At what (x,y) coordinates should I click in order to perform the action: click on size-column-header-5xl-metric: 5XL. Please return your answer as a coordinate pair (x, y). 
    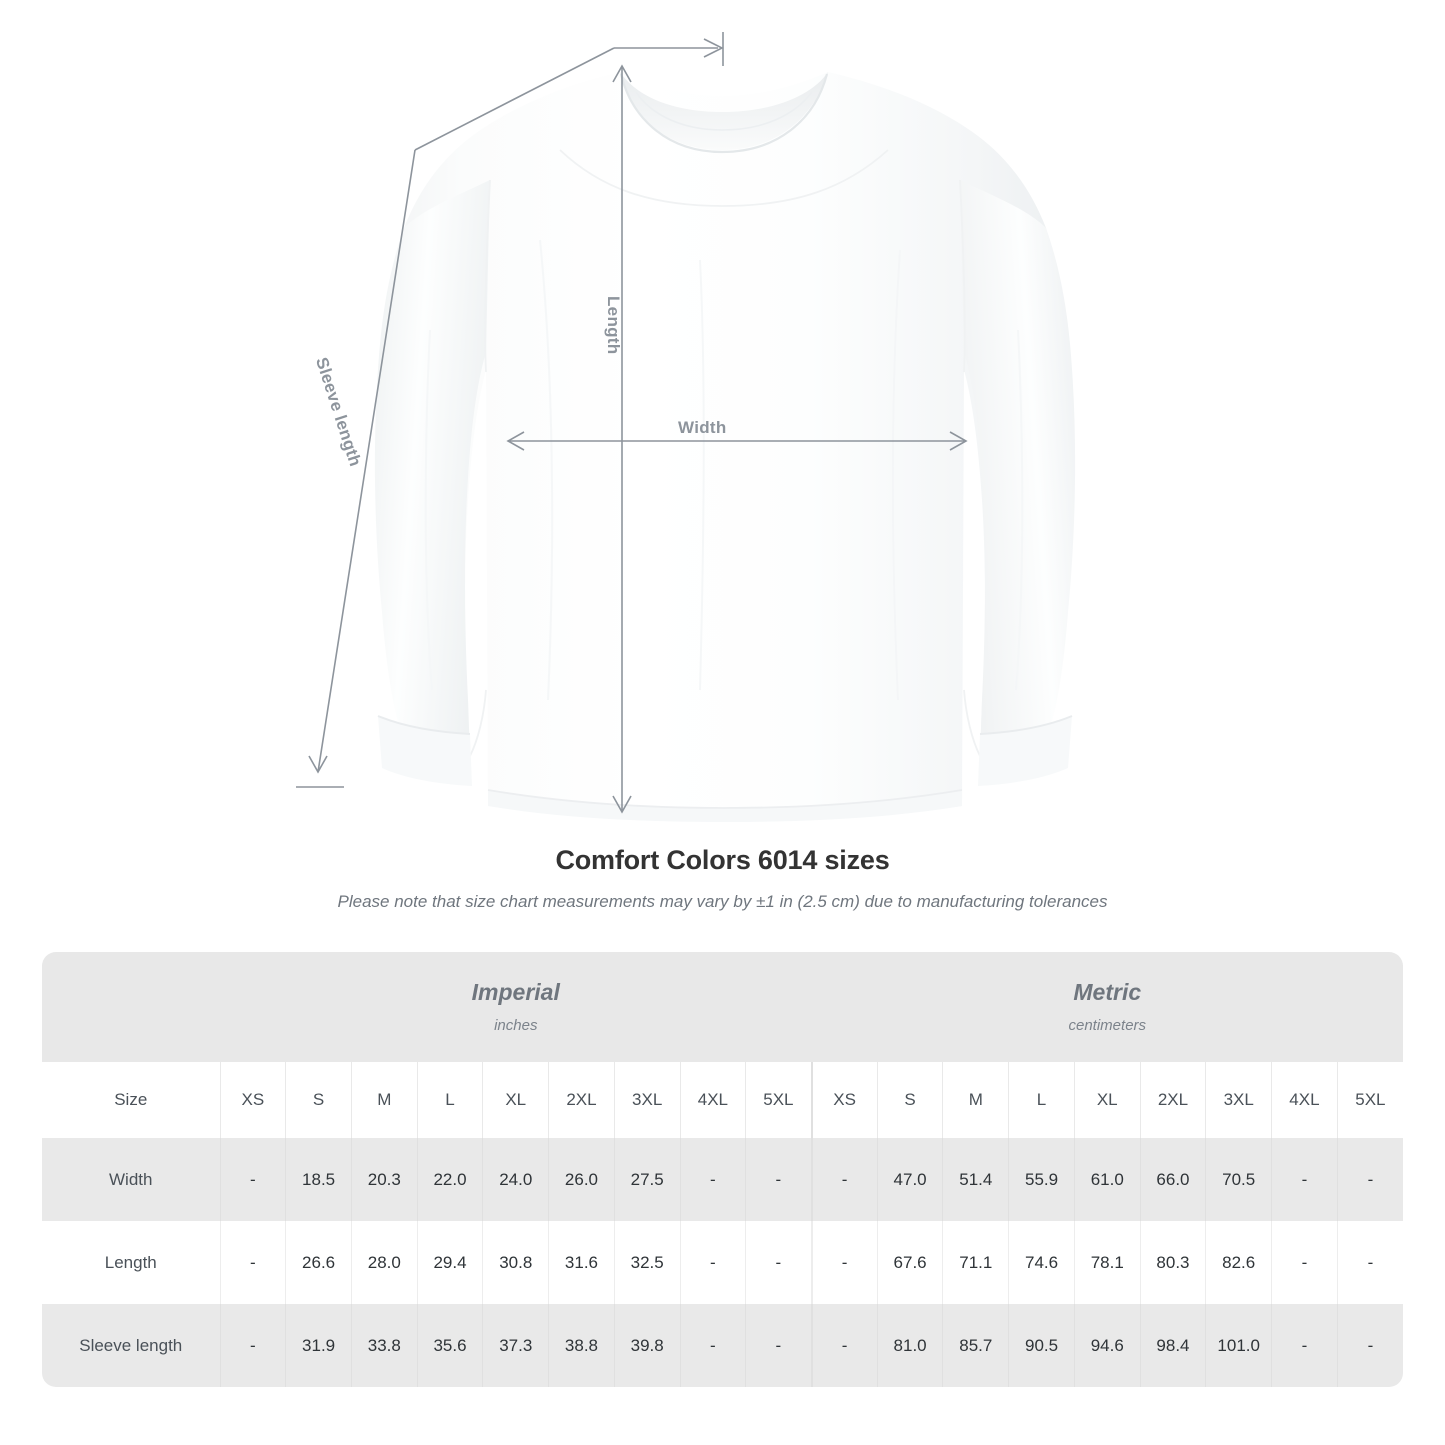
    Looking at the image, I should click on (1370, 1100).